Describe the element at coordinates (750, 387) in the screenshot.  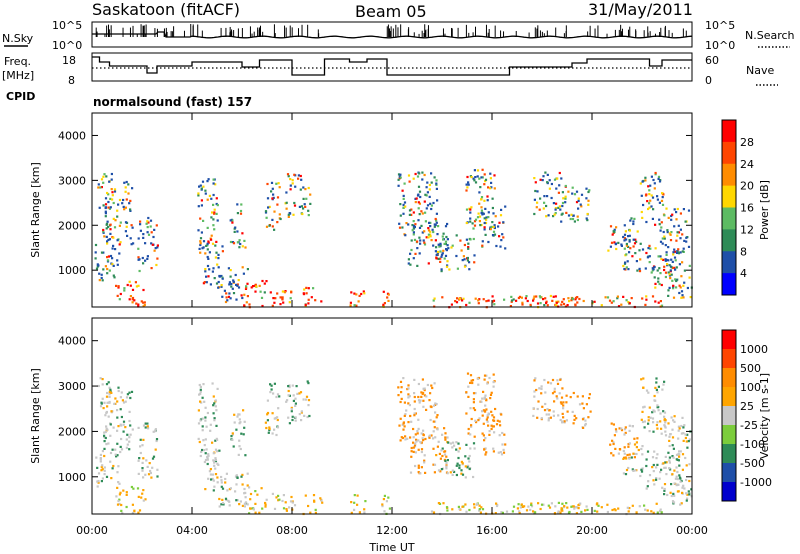
I see `colorbar-tick: 100` at that location.